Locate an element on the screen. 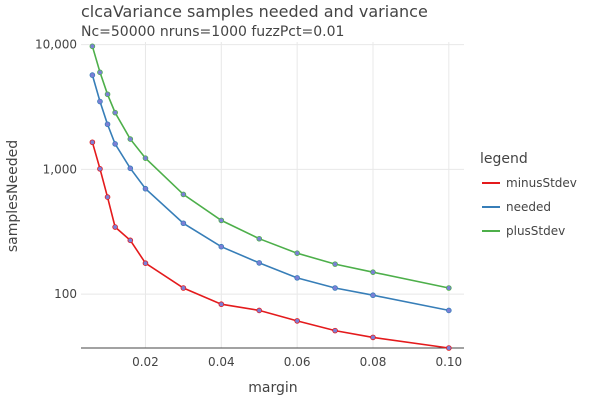 The image size is (600, 400). legend-label-plusStdev: plusStdev is located at coordinates (535, 231).